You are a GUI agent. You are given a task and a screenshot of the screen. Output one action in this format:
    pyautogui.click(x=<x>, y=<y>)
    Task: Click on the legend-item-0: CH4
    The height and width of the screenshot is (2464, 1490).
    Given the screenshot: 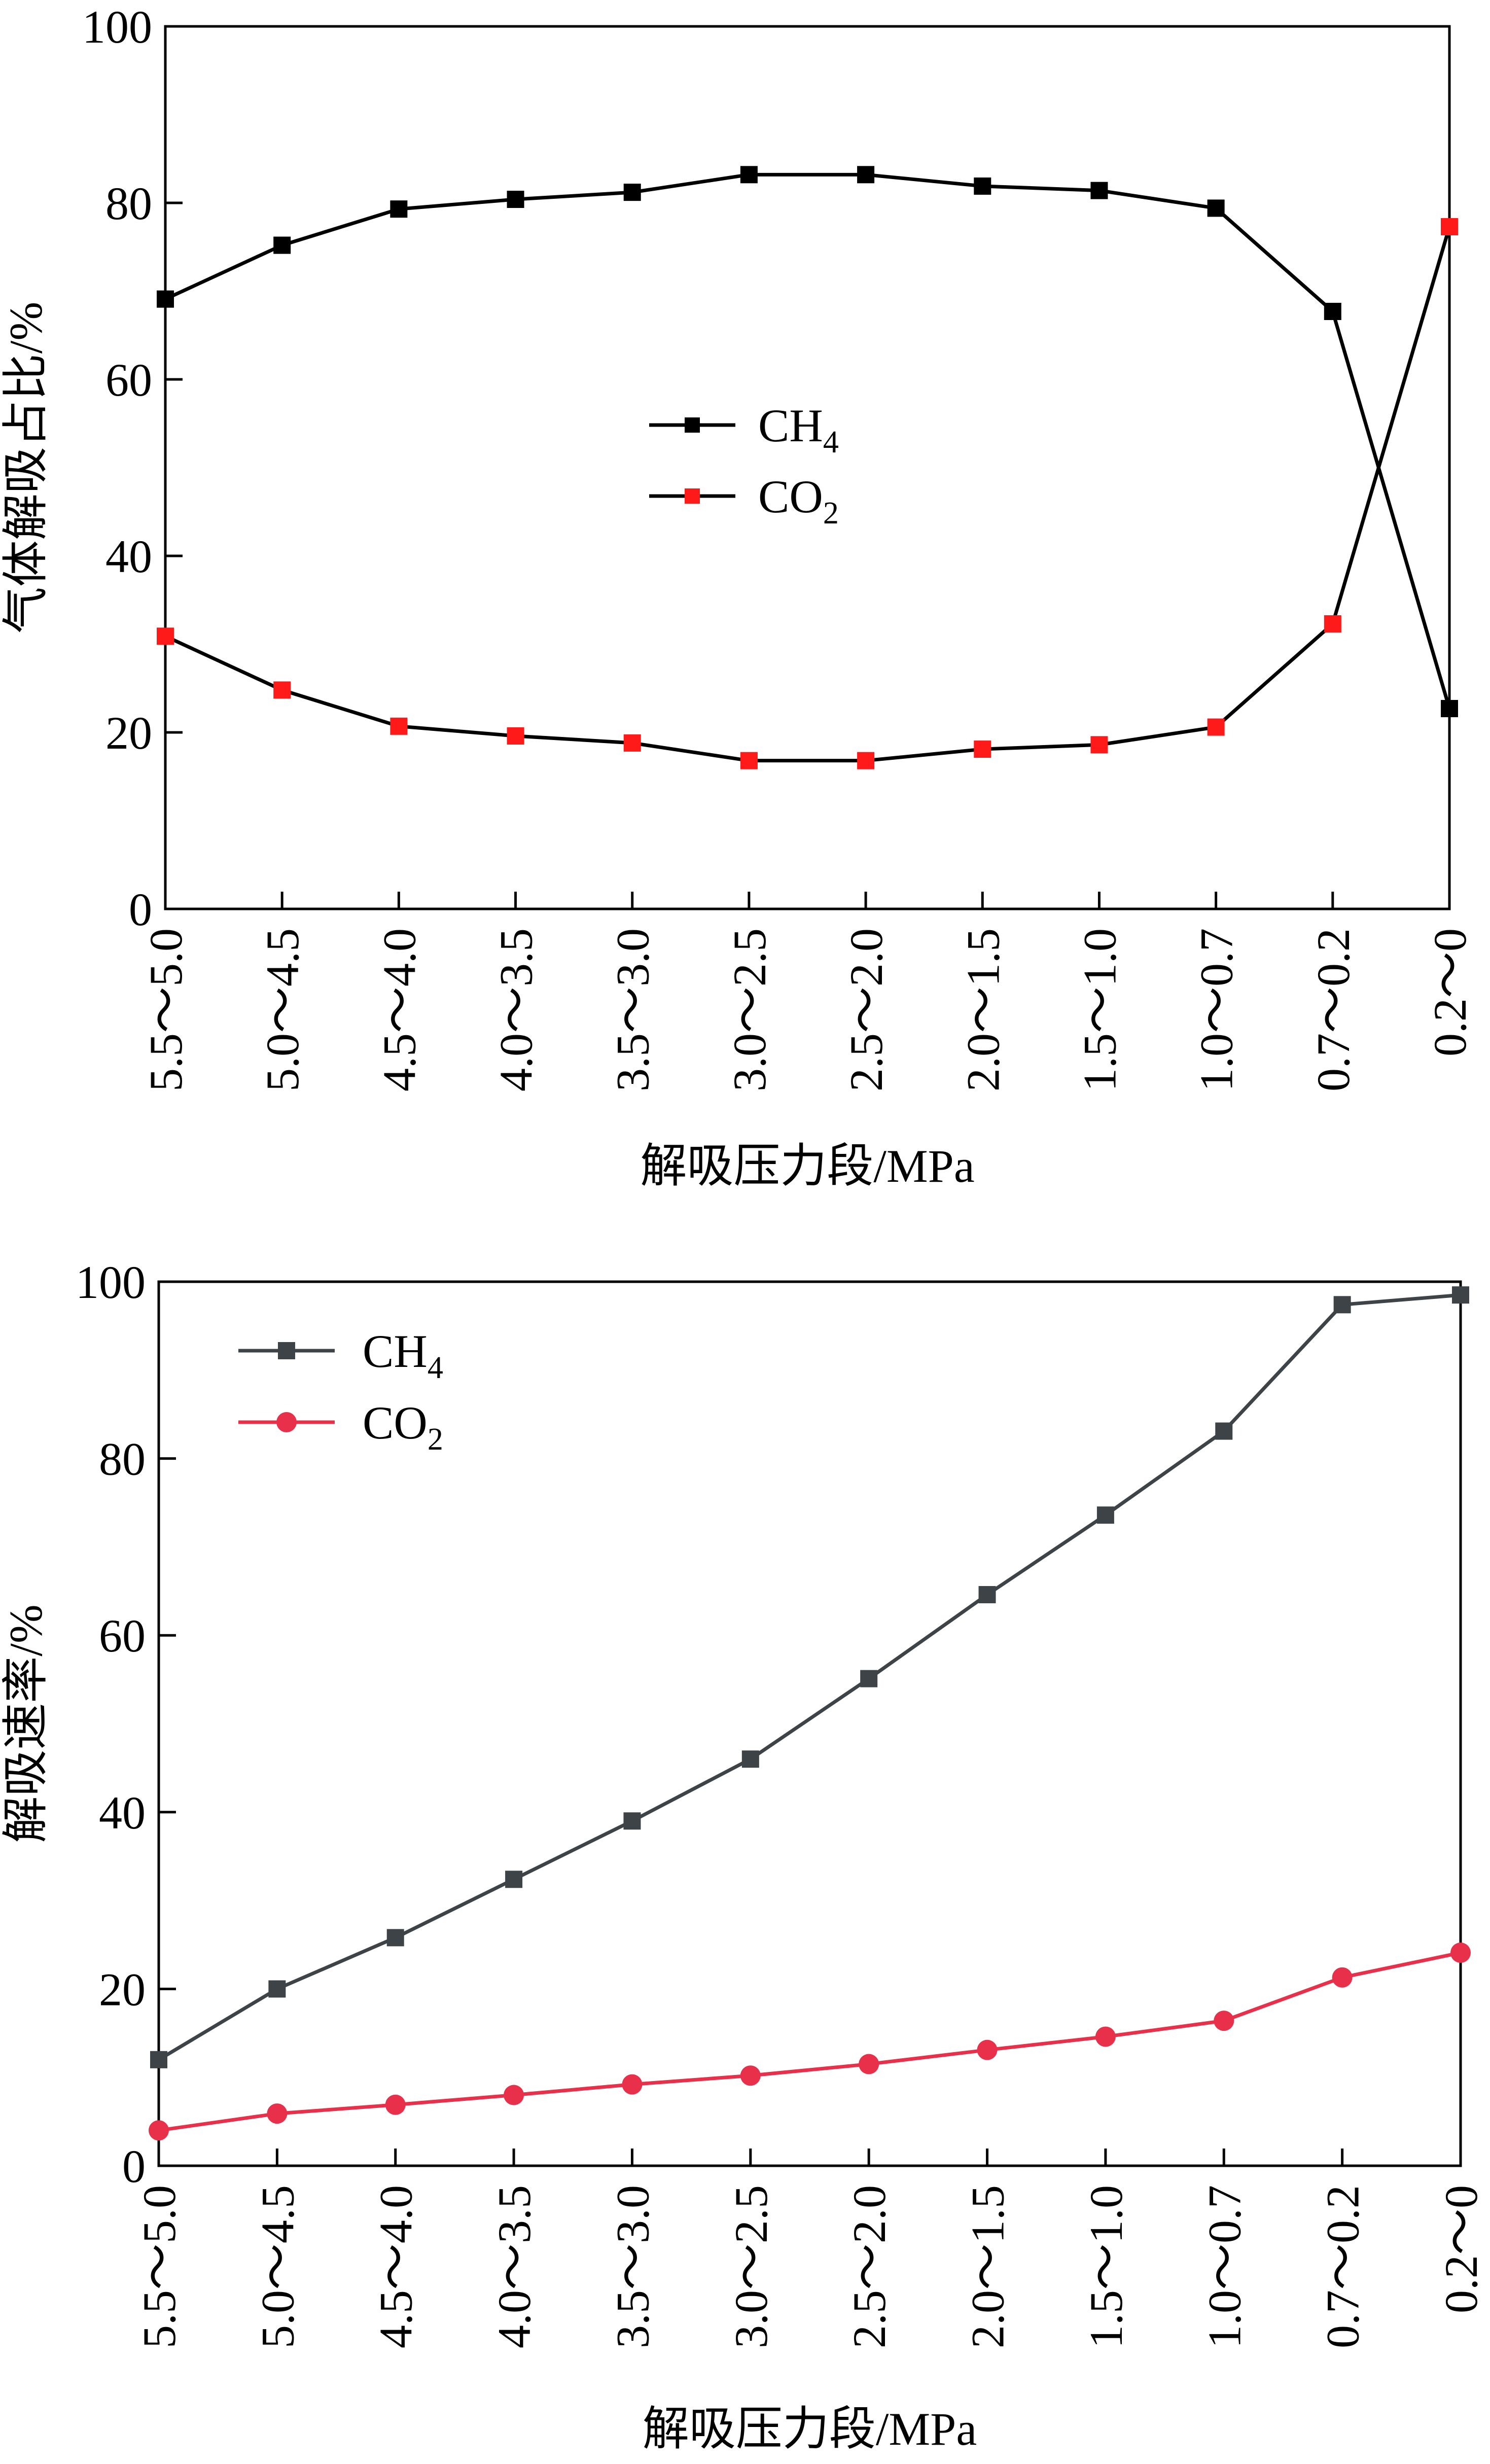 What is the action you would take?
    pyautogui.click(x=340, y=1355)
    